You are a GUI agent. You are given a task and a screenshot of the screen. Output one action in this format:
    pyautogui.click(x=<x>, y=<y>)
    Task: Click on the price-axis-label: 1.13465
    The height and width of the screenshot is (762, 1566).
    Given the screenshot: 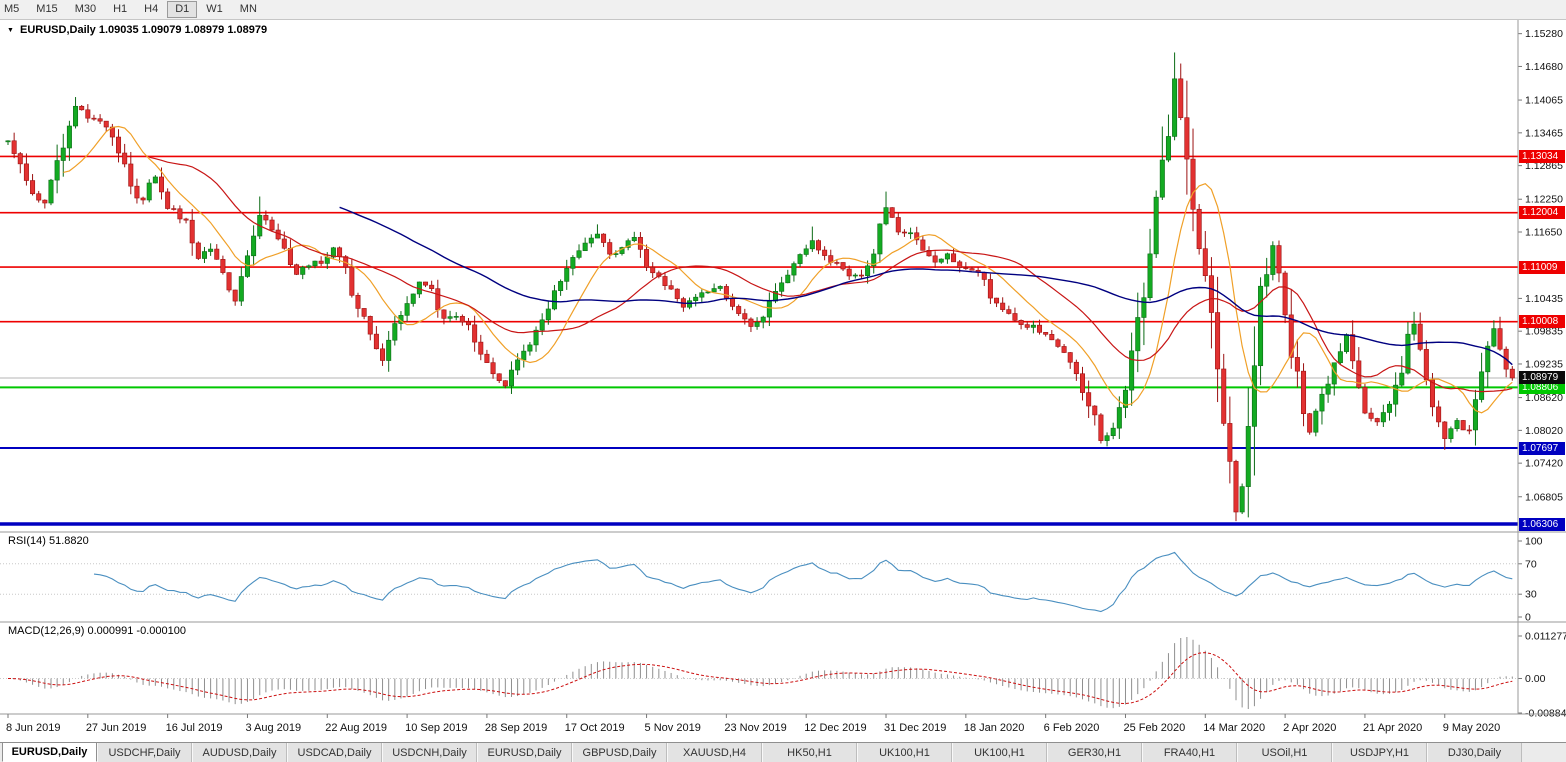 What is the action you would take?
    pyautogui.click(x=1544, y=133)
    